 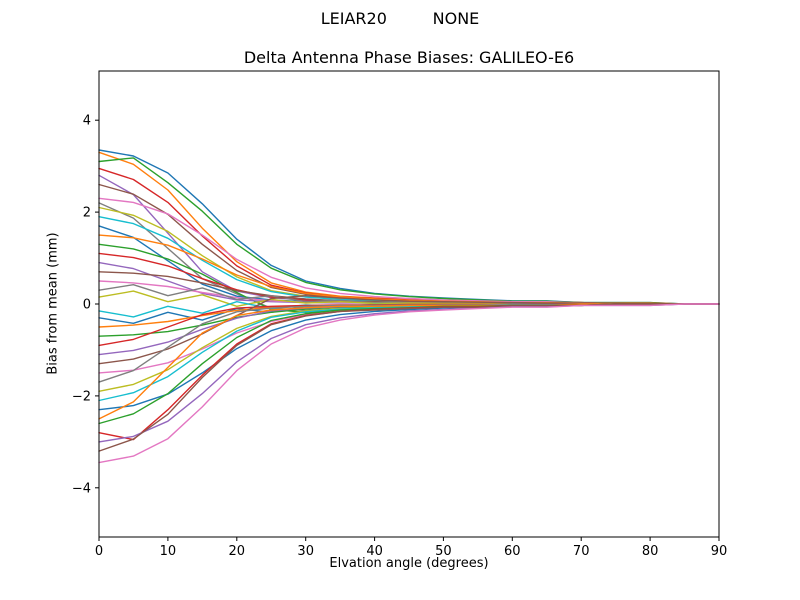 I want to click on y-axis-label: Bias from mean (mm), so click(x=53, y=303).